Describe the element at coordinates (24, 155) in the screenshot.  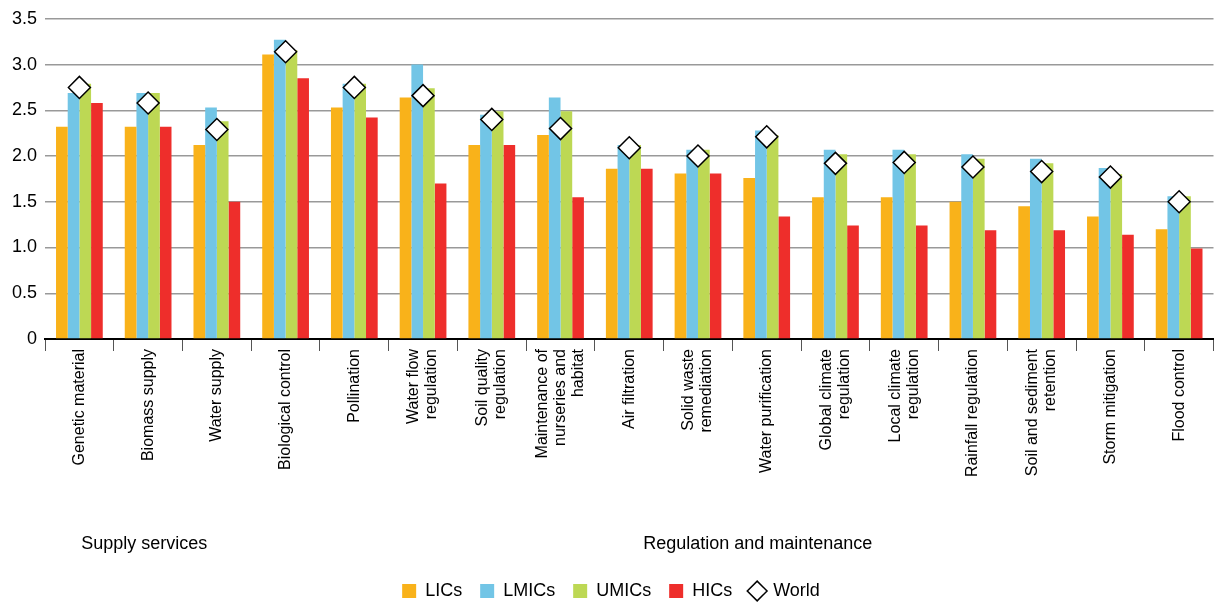
I see `y-tick-label: 2.0` at that location.